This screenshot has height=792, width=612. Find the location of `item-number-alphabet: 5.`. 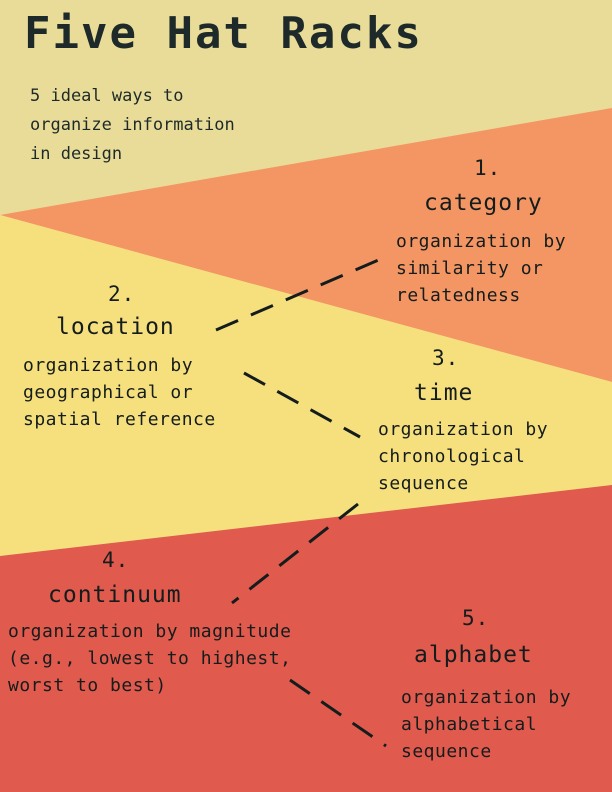

item-number-alphabet: 5. is located at coordinates (476, 618).